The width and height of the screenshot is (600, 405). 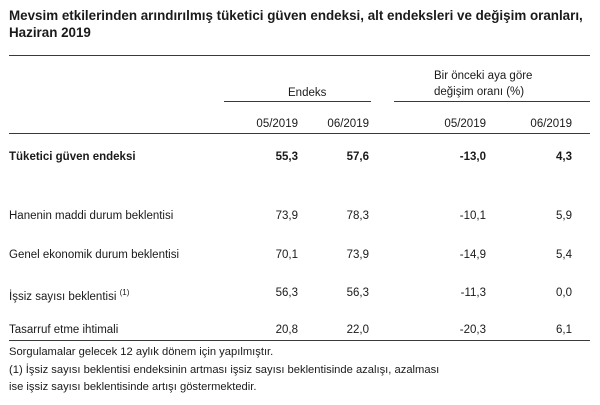 What do you see at coordinates (299, 133) in the screenshot?
I see `header-bottom-rule` at bounding box center [299, 133].